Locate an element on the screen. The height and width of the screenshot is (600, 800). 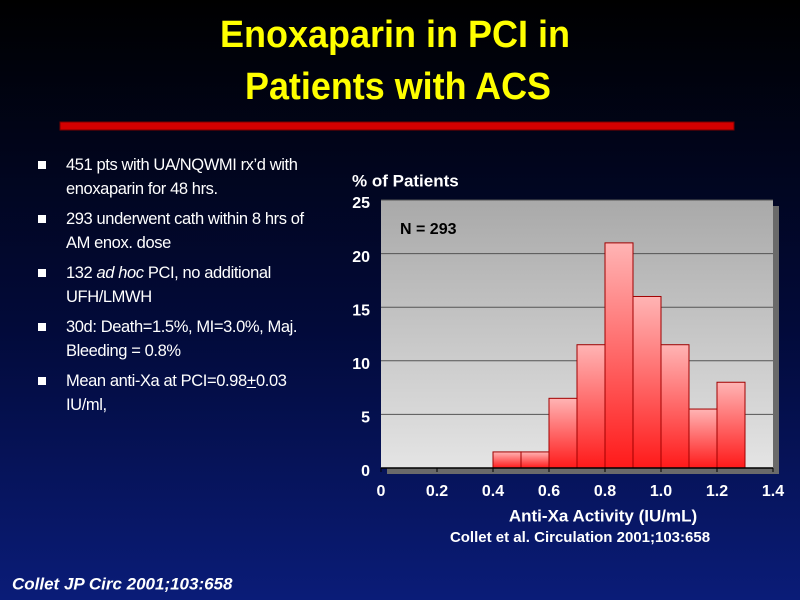
bullet-text: 0.03 IU/ml, is located at coordinates (176, 393).